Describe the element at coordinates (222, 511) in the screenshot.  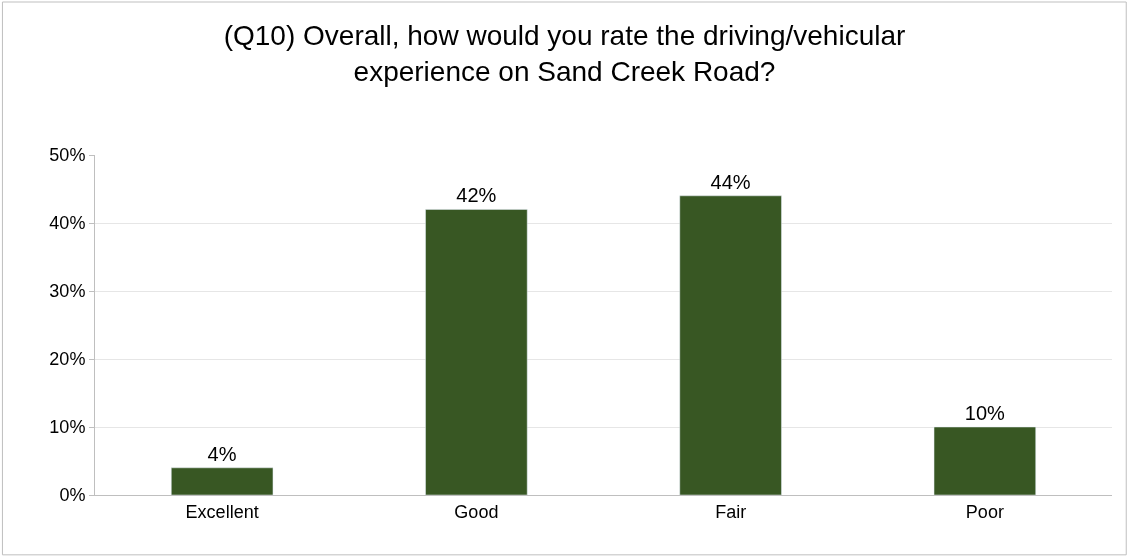
I see `x-tick-label: Excellent` at that location.